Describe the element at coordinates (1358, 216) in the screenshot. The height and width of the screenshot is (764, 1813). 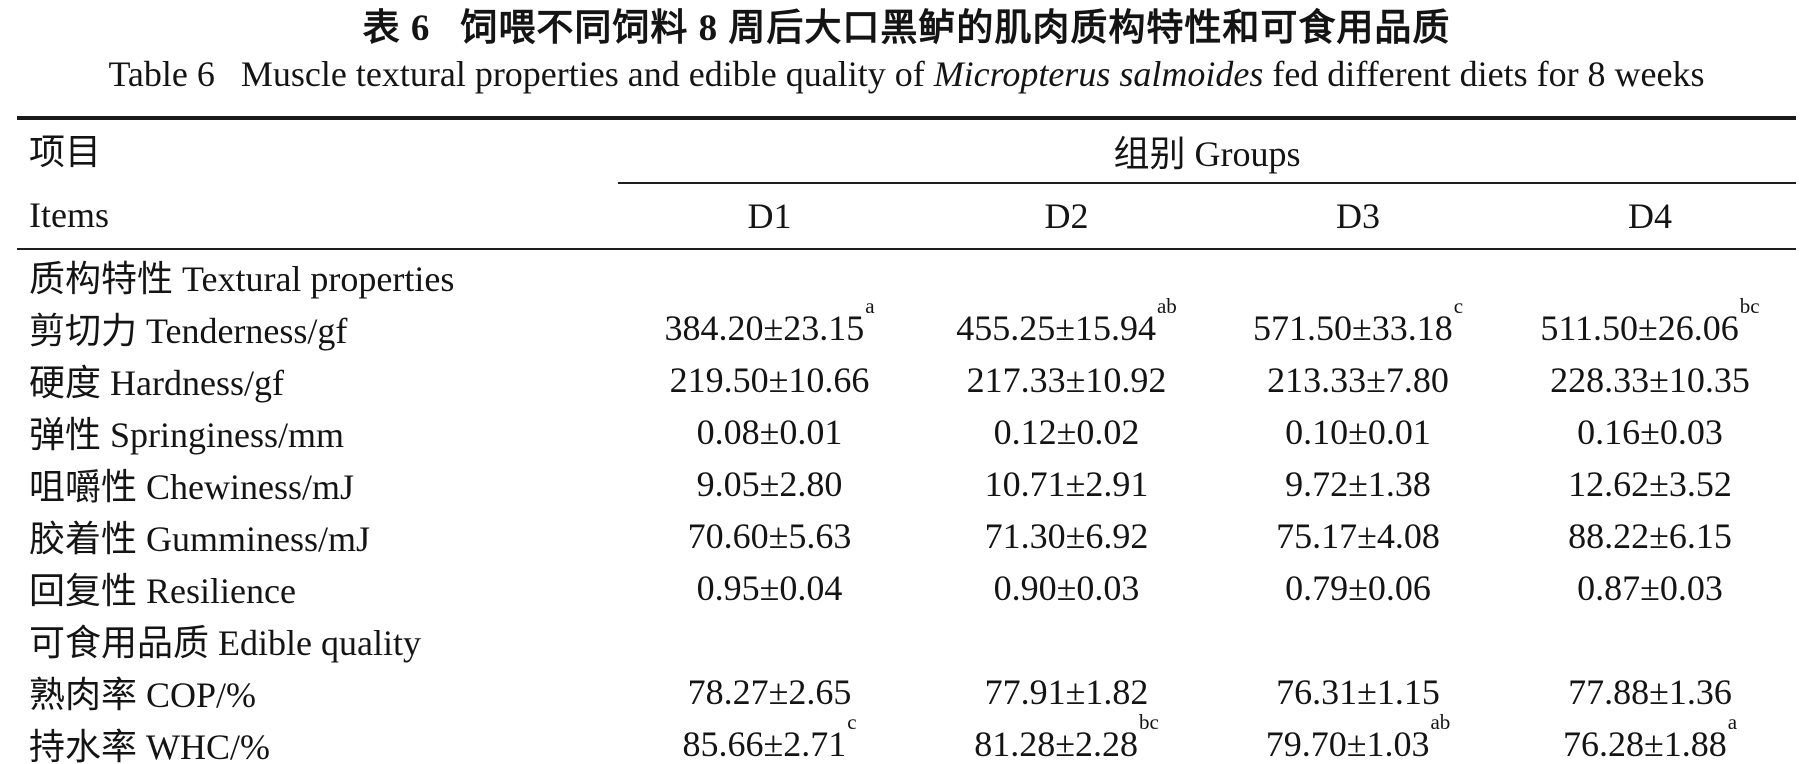
I see `group-column-header-d3: D3` at that location.